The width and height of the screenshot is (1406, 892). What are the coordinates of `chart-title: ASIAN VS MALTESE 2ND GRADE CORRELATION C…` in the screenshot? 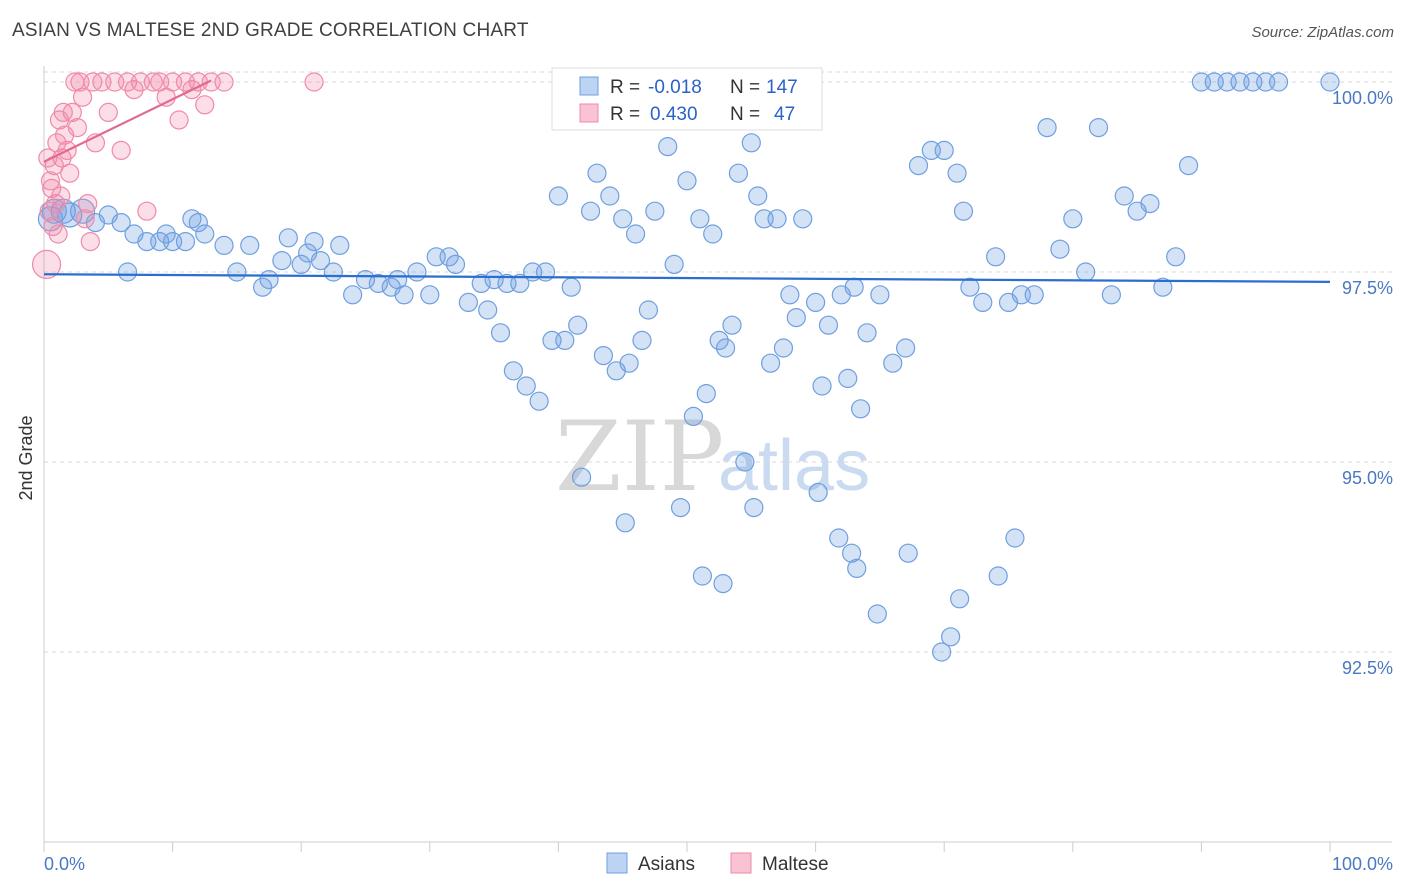 It's located at (270, 30).